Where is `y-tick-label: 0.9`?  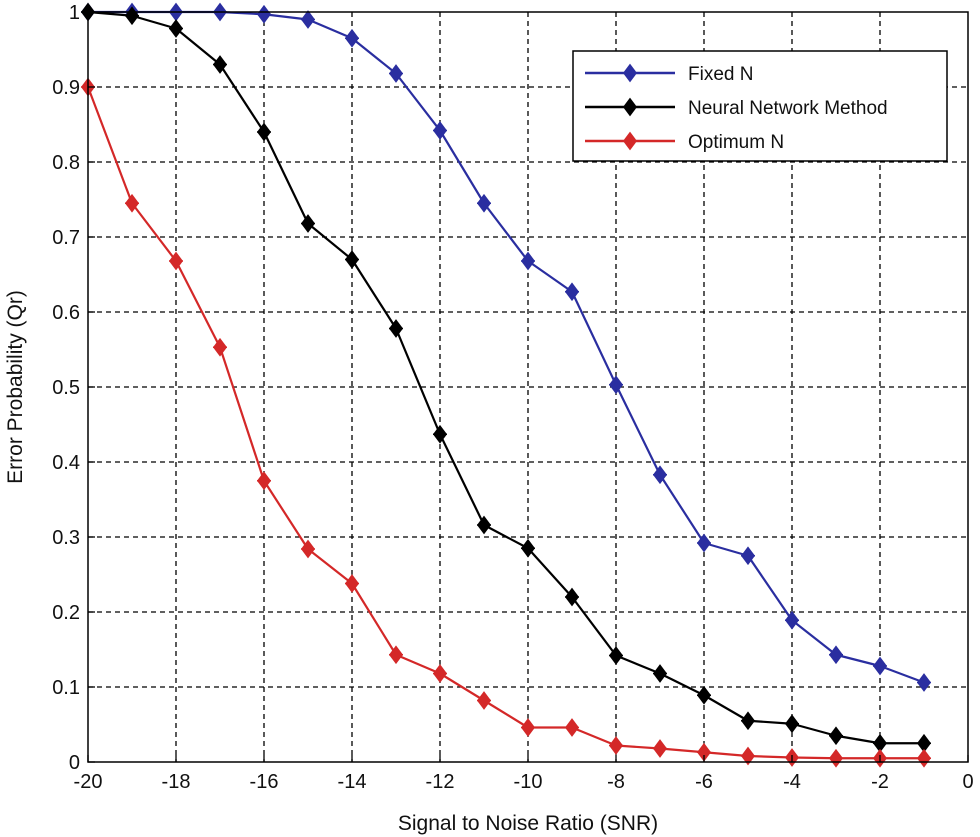
y-tick-label: 0.9 is located at coordinates (66, 88).